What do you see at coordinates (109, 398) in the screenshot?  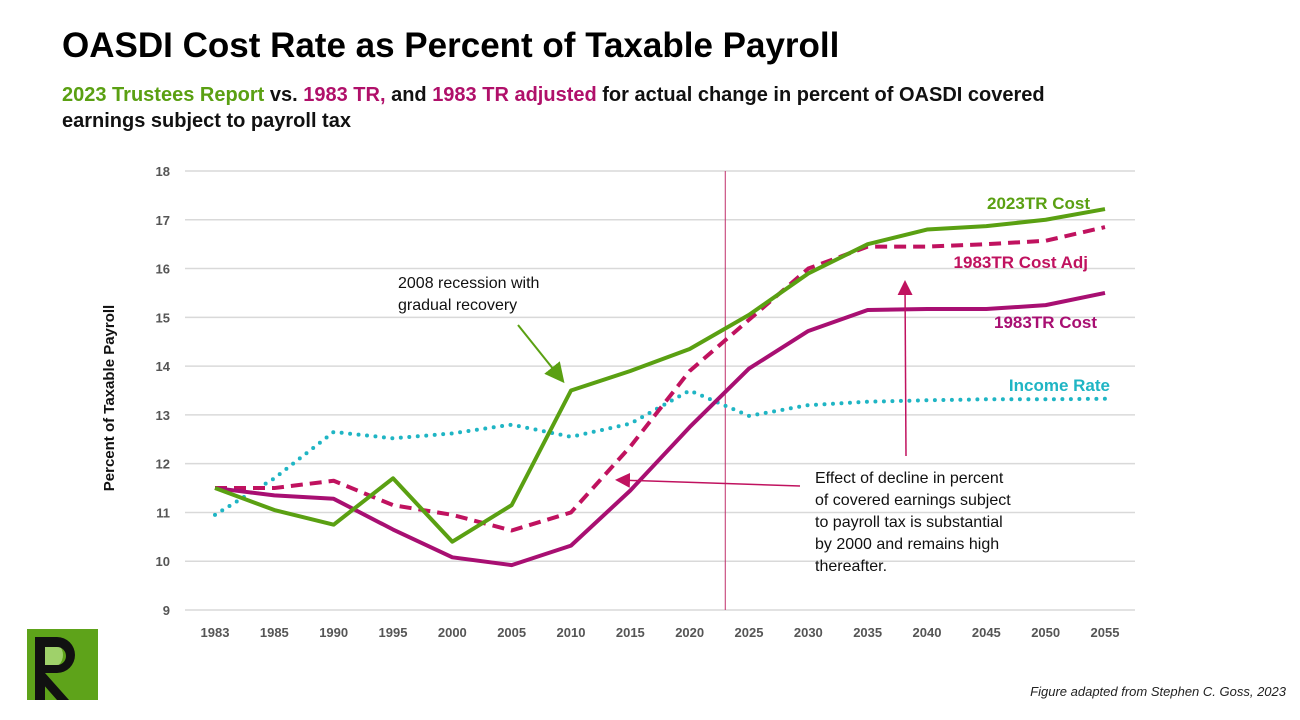 I see `y-axis-label: Percent of Taxable Payroll` at bounding box center [109, 398].